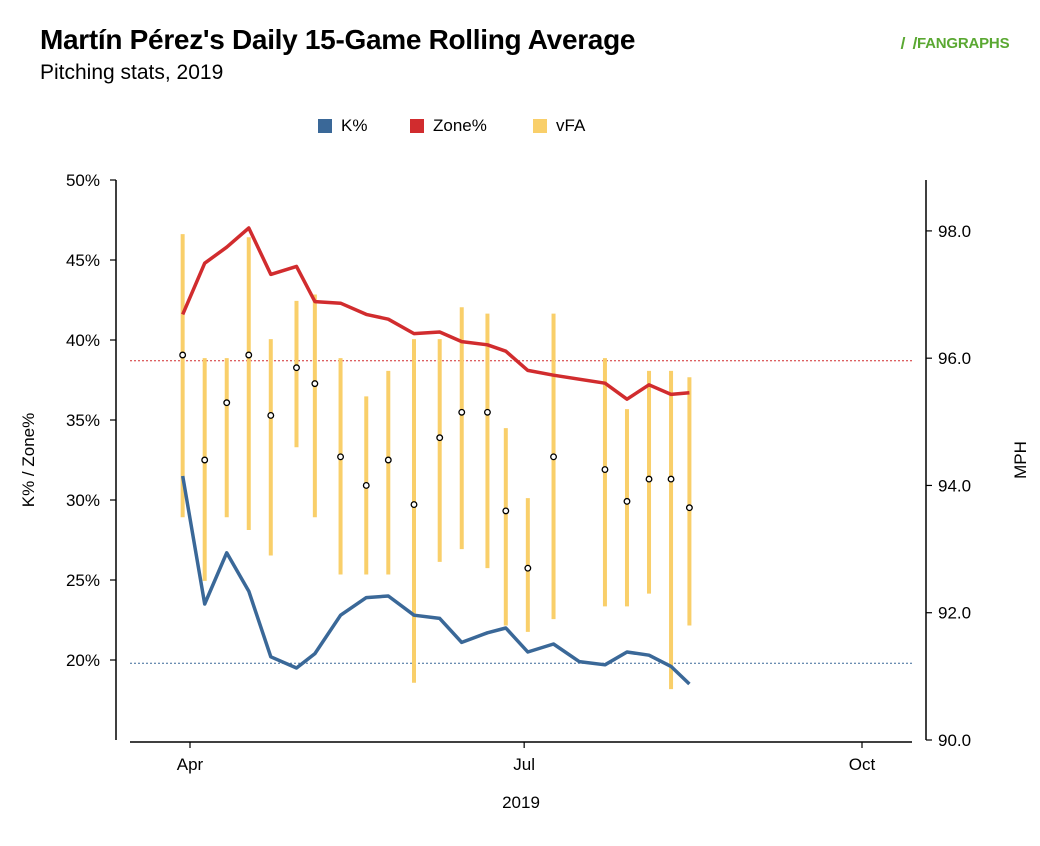 Image resolution: width=1040 pixels, height=846 pixels. Describe the element at coordinates (524, 764) in the screenshot. I see `x-tick-label: Jul` at that location.